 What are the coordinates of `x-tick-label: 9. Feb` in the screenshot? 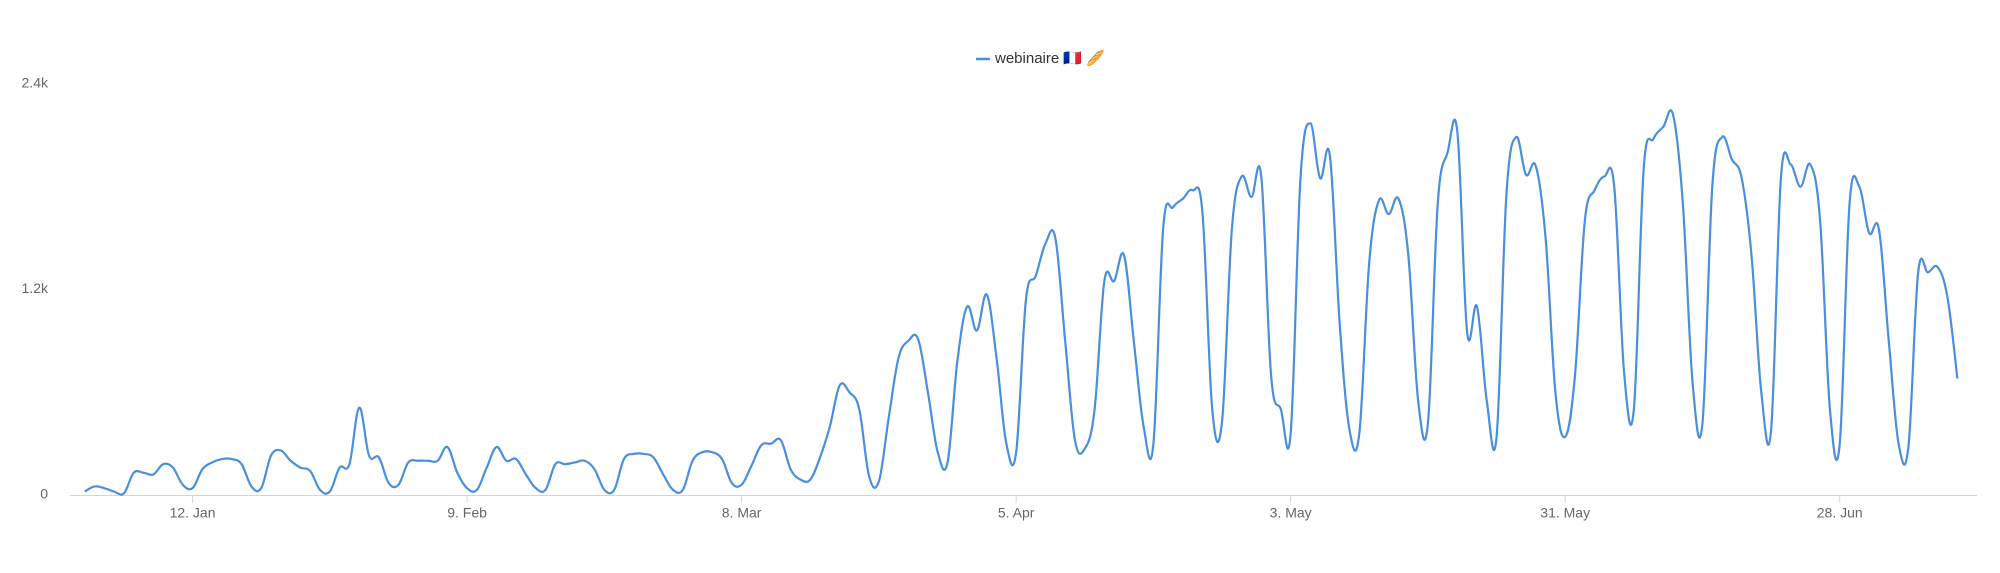 It's located at (467, 513).